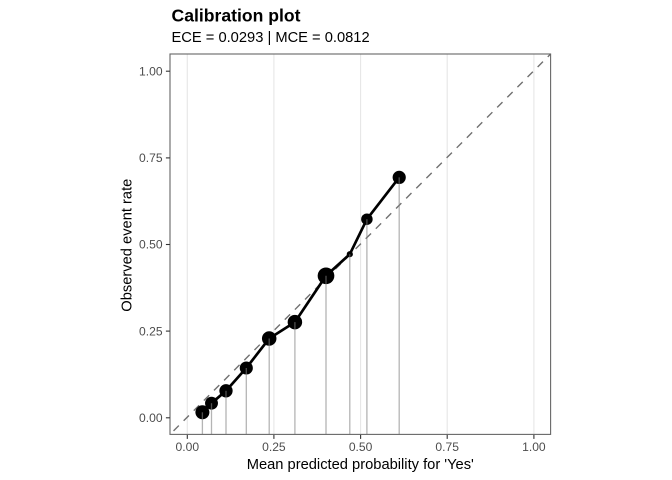 The height and width of the screenshot is (480, 672). I want to click on svg-text: ECE = 0.0293 | MCE = 0.0812, so click(271, 38).